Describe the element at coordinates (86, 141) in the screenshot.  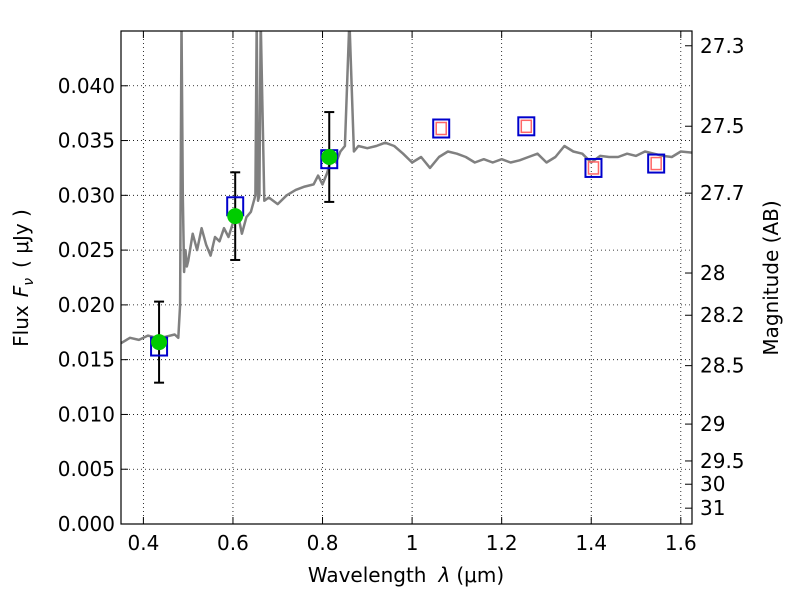
I see `y-tick-label: 0.035` at that location.